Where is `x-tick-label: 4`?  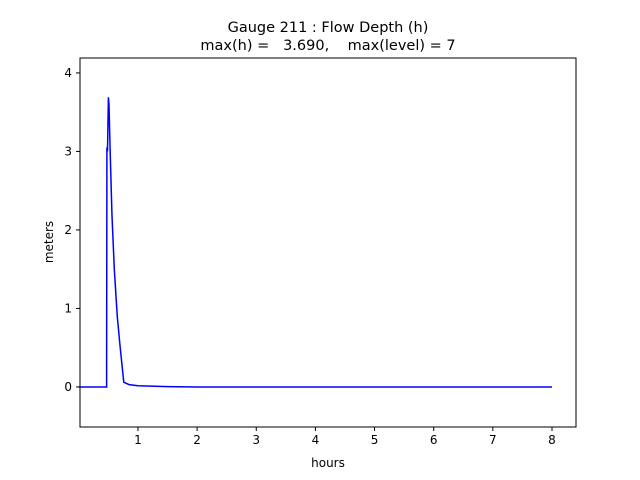 x-tick-label: 4 is located at coordinates (316, 440).